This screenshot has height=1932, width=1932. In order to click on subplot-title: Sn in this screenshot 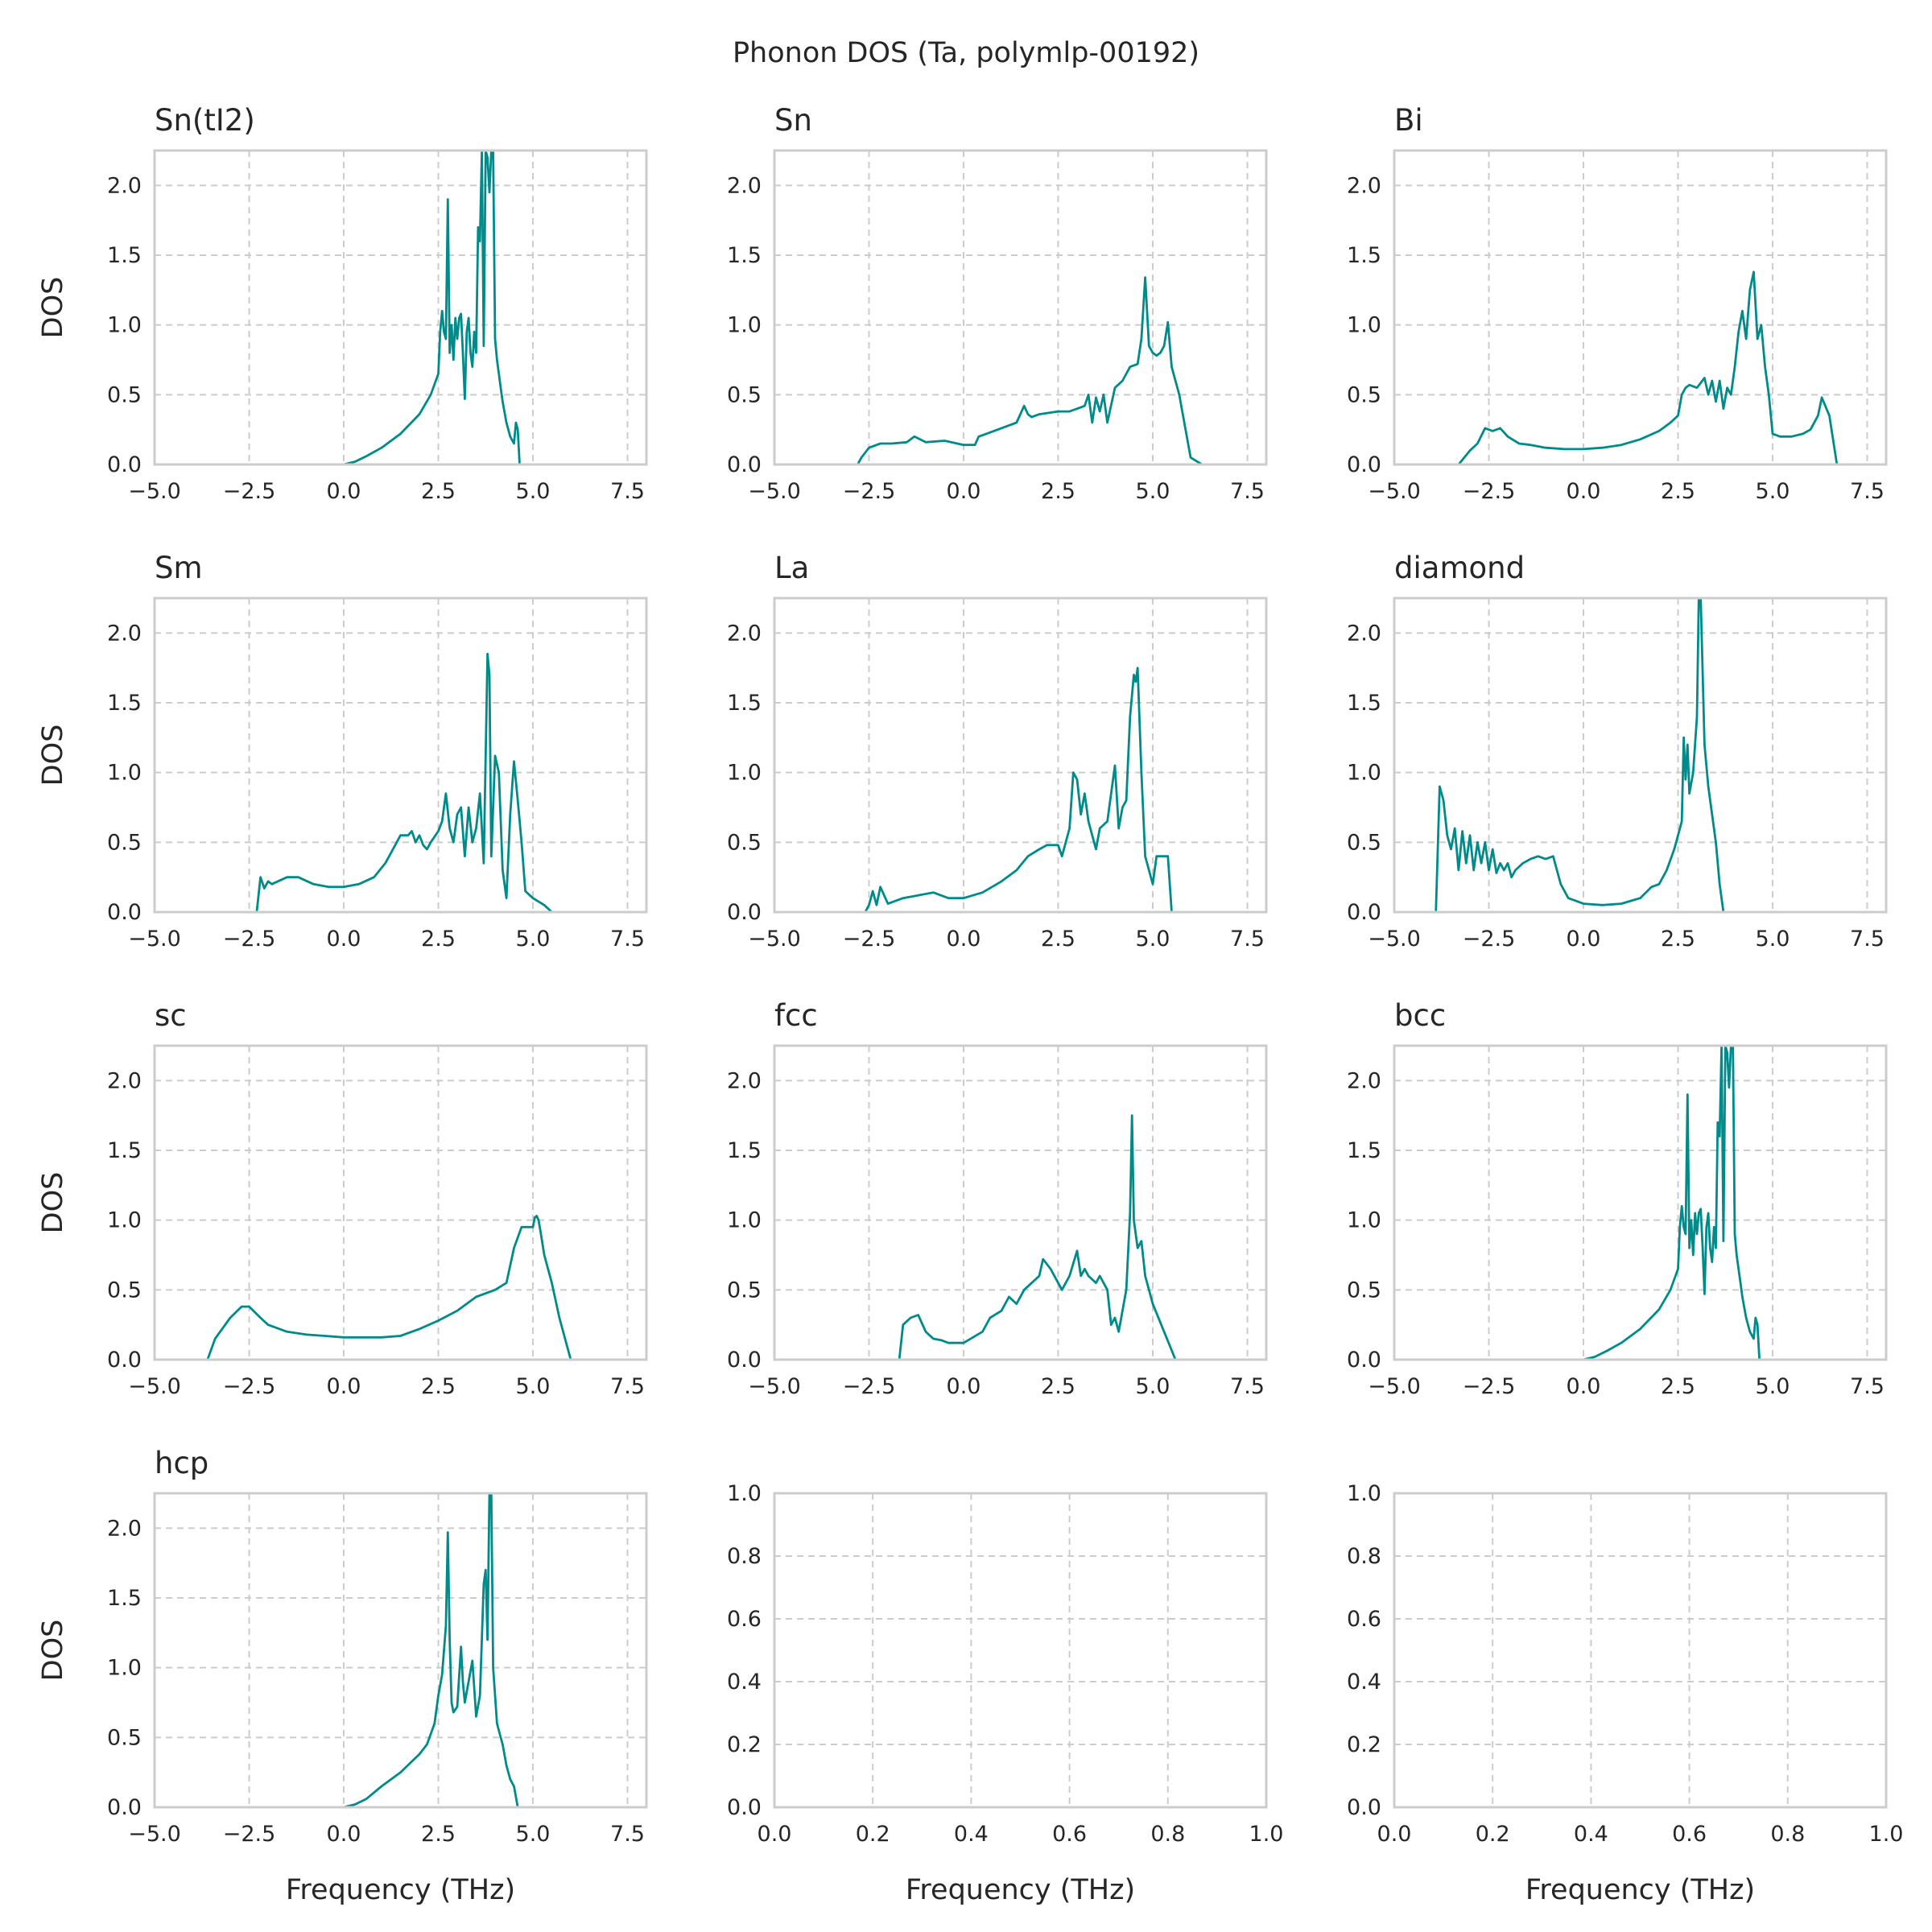, I will do `click(793, 121)`.